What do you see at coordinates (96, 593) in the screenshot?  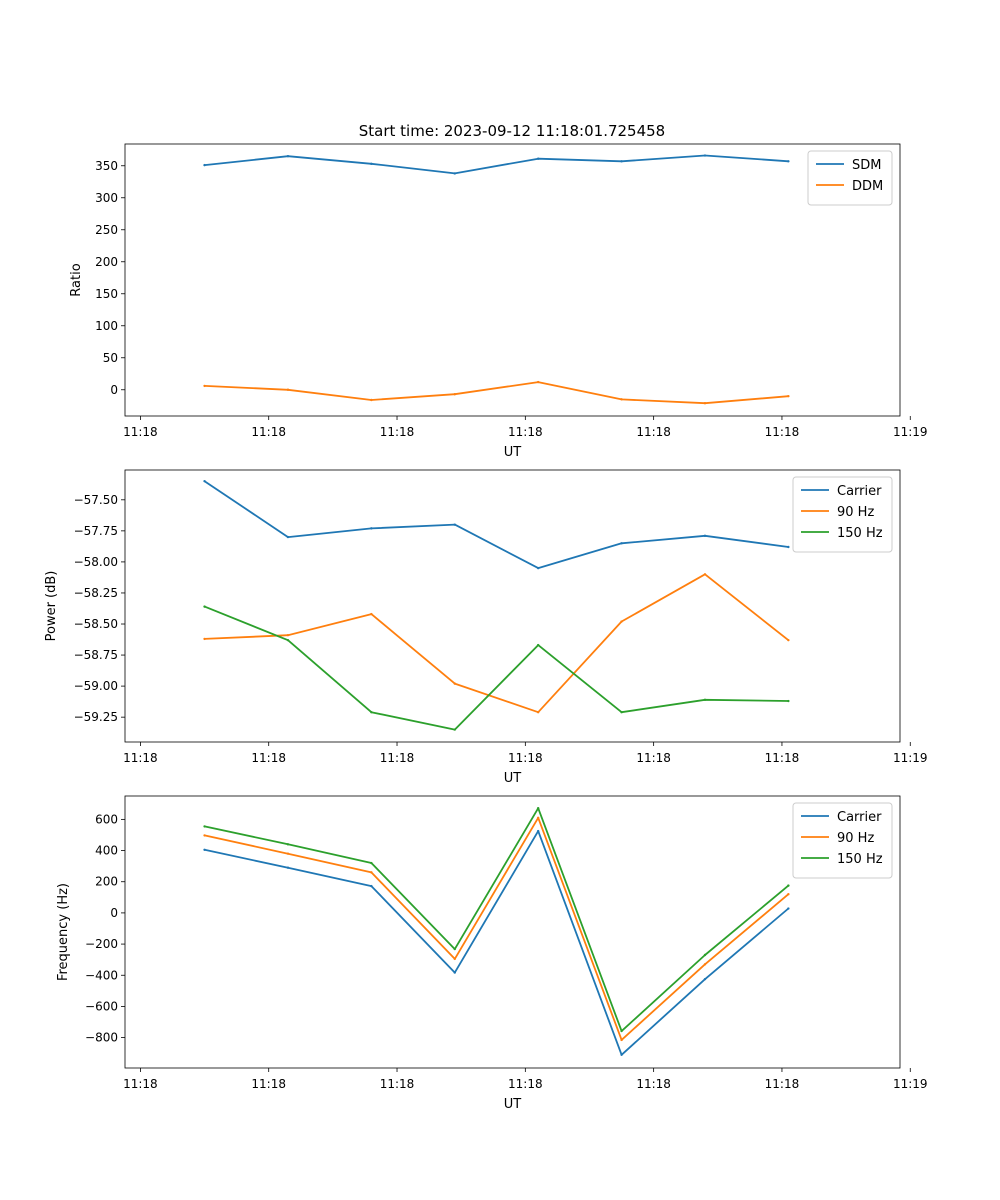 I see `y-tick-label: −58.25` at bounding box center [96, 593].